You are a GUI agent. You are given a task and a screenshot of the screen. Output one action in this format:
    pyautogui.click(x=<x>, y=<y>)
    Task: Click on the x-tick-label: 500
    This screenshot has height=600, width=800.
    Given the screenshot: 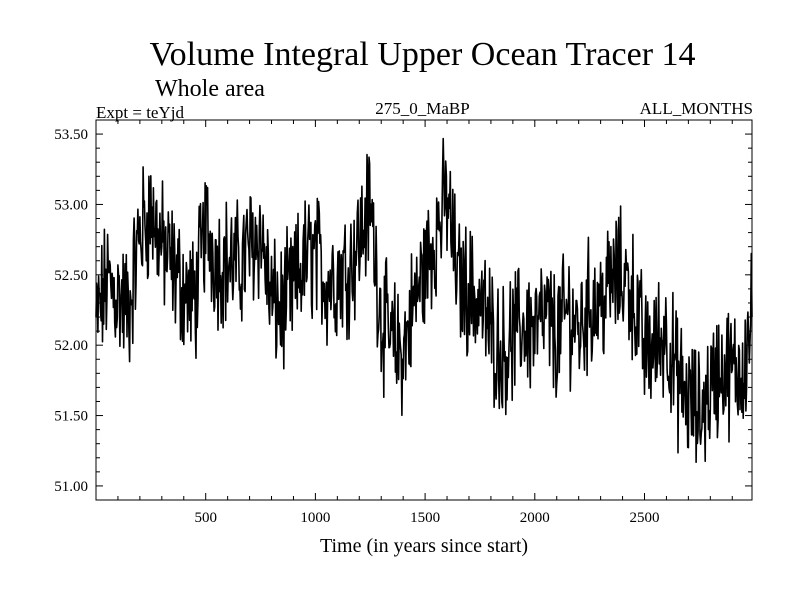 What is the action you would take?
    pyautogui.click(x=205, y=518)
    